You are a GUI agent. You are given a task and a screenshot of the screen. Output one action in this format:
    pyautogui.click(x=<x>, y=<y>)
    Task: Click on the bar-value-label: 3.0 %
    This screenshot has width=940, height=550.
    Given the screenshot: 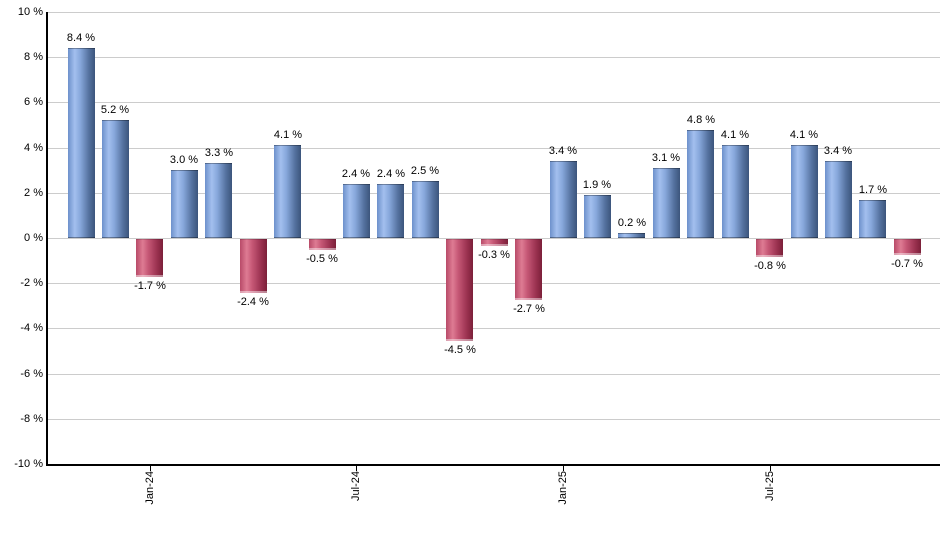 What is the action you would take?
    pyautogui.click(x=184, y=160)
    